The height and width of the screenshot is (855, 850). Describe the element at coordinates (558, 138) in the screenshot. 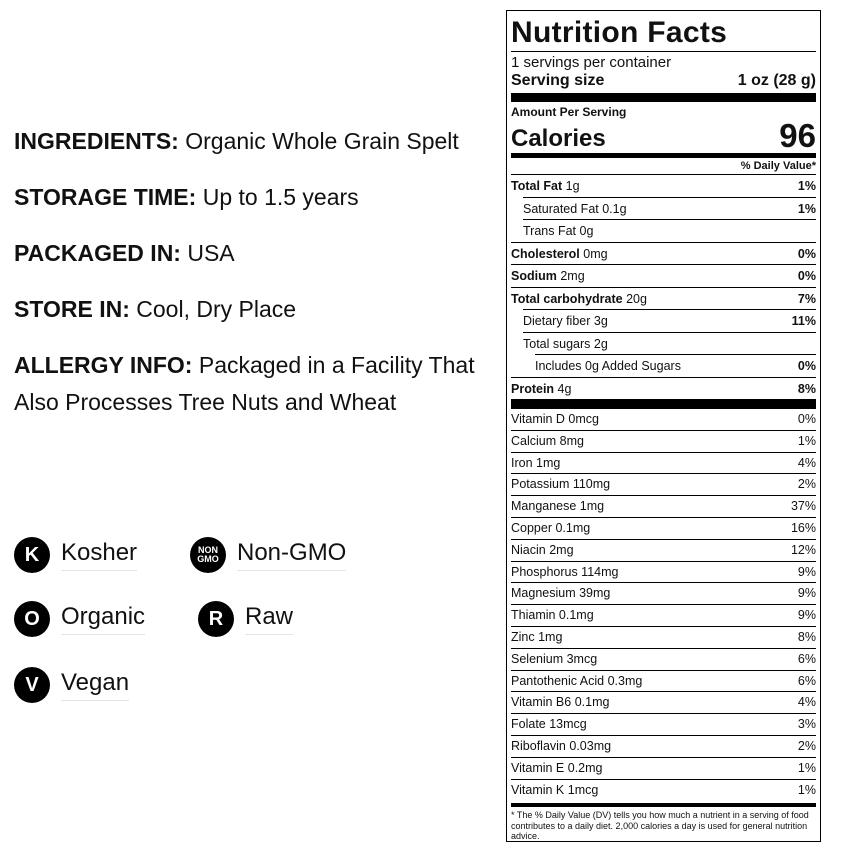

I see `calories-label: Calories` at that location.